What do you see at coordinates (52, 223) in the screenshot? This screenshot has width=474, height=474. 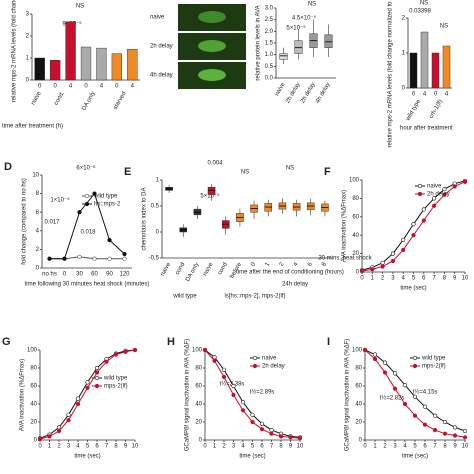 I see `annotation: 0.017` at bounding box center [52, 223].